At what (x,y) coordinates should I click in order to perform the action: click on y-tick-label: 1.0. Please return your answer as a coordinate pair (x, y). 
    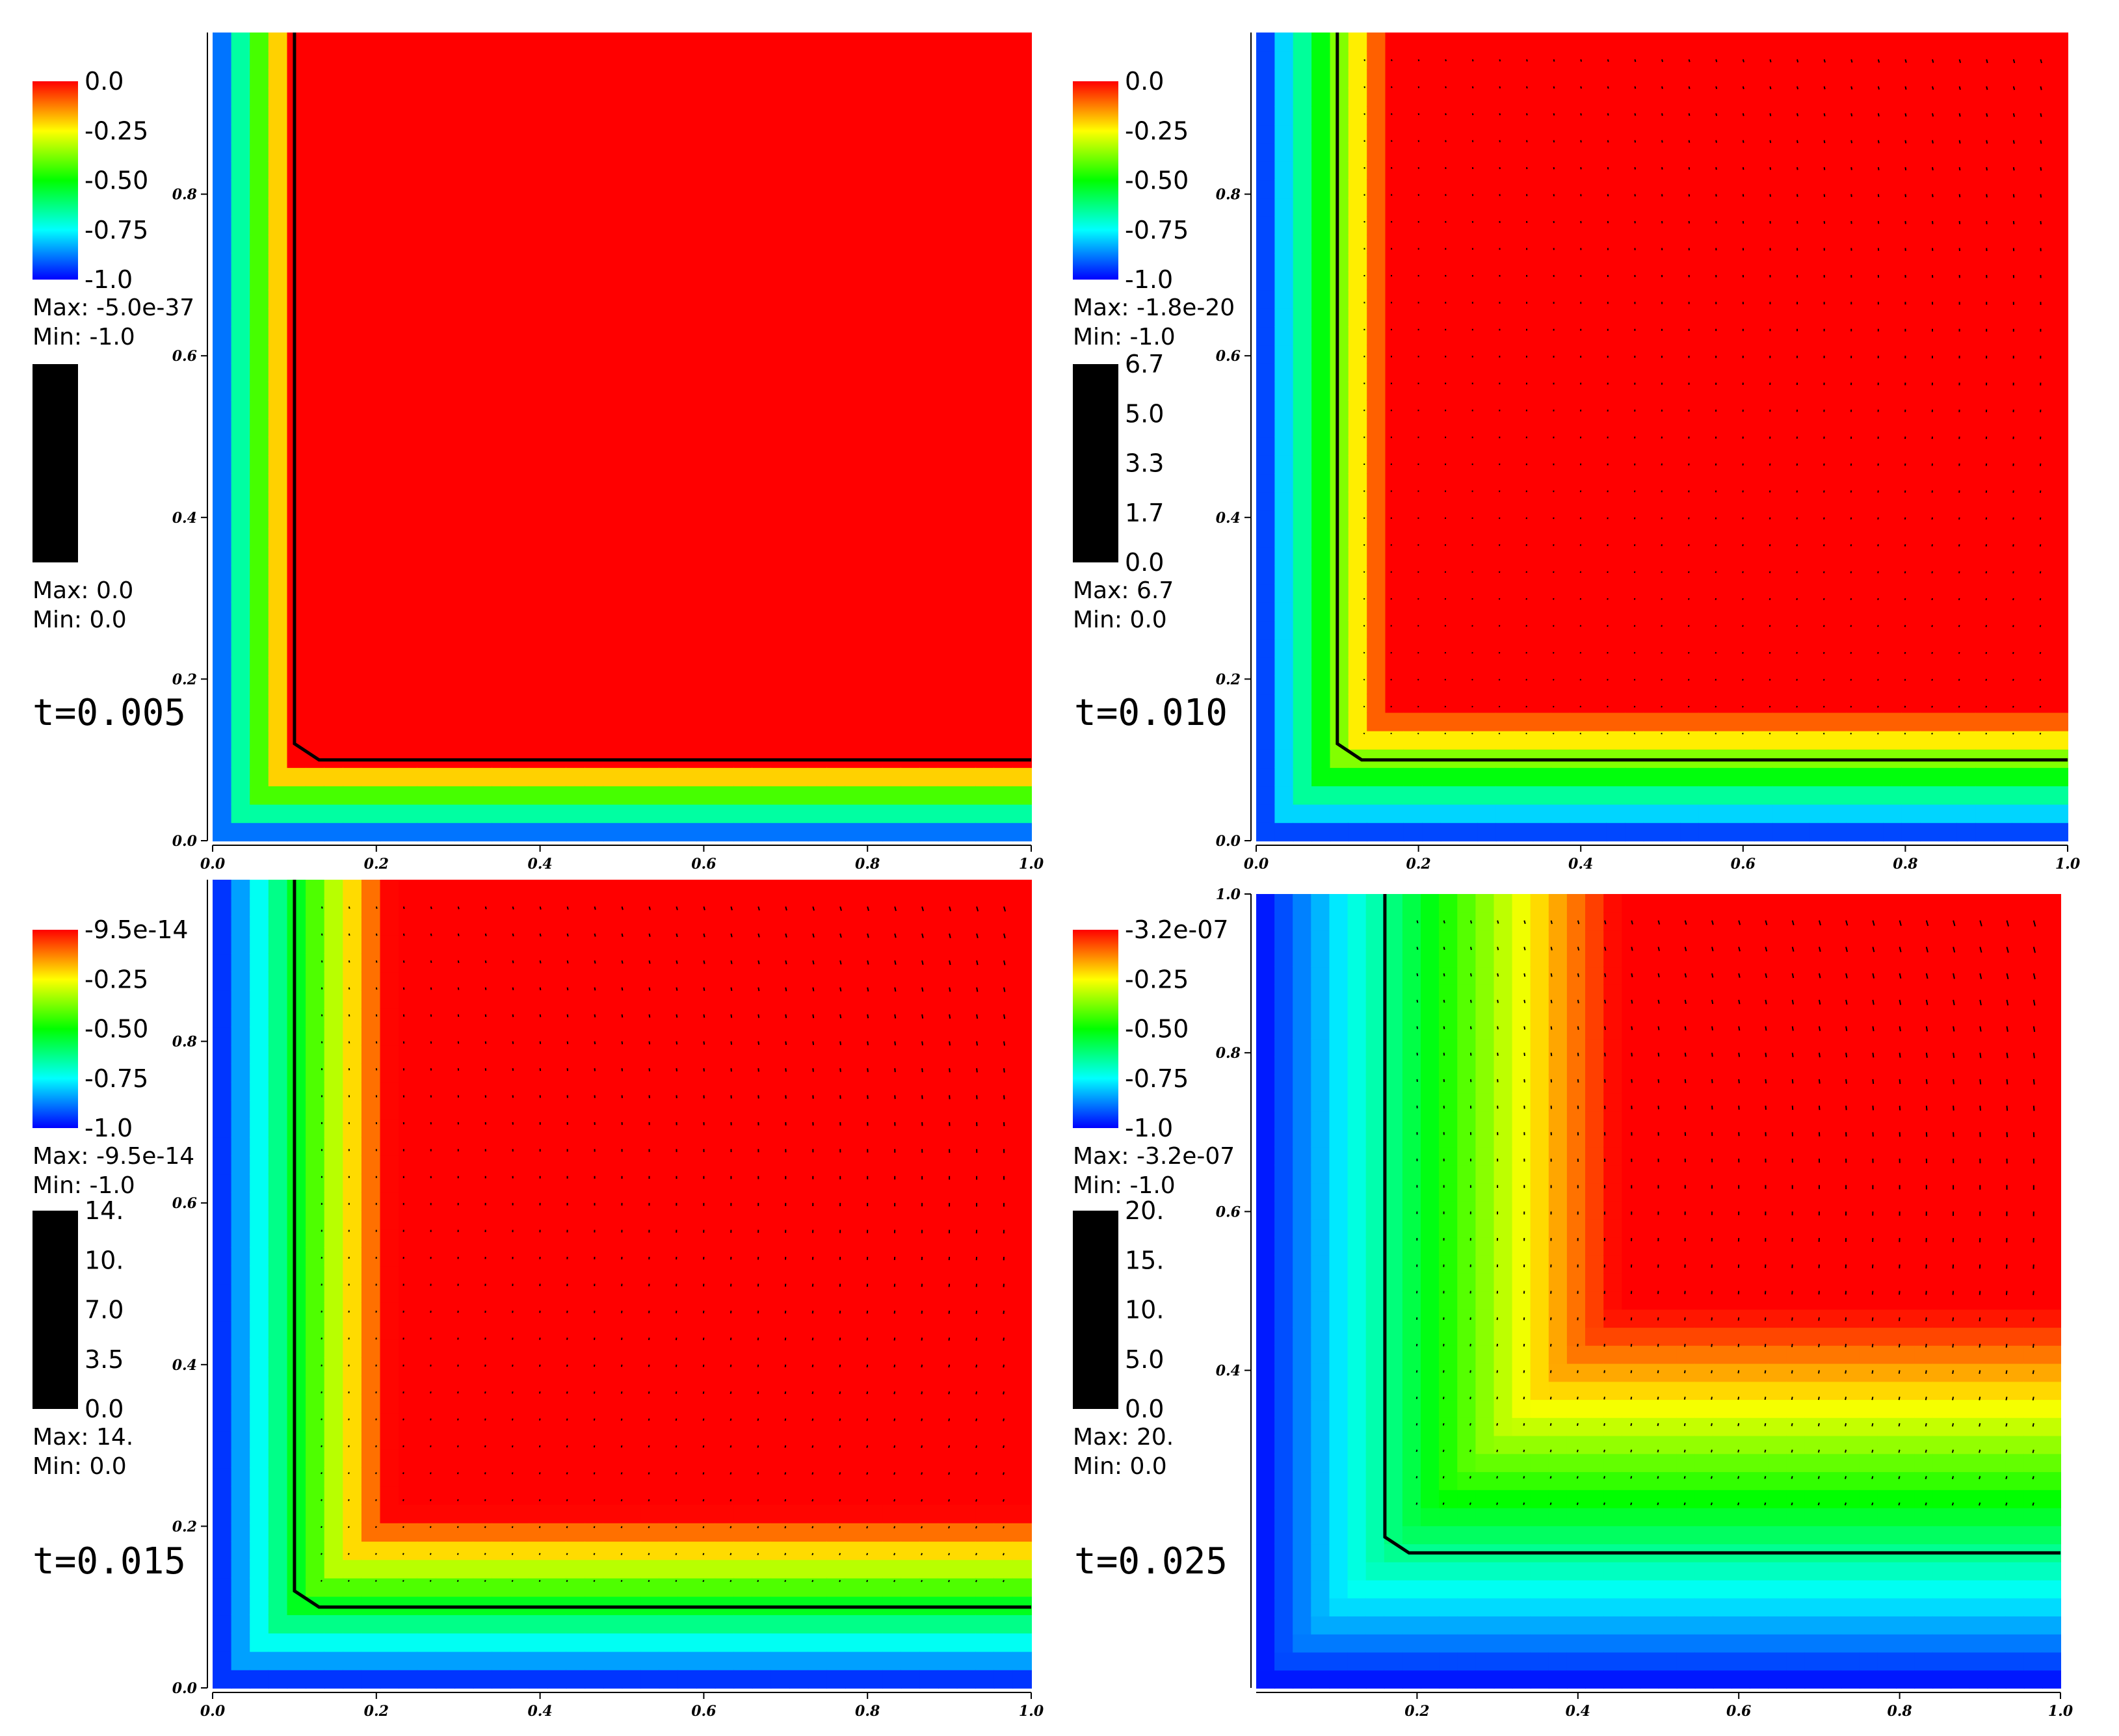
    Looking at the image, I should click on (1228, 895).